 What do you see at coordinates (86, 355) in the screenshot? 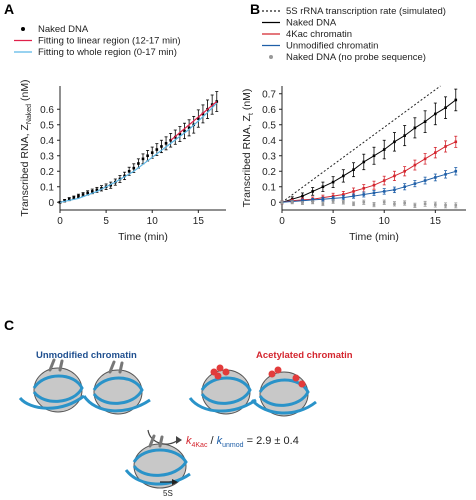
I see `unmodified-chromatin-title: Unmodified chromatin` at bounding box center [86, 355].